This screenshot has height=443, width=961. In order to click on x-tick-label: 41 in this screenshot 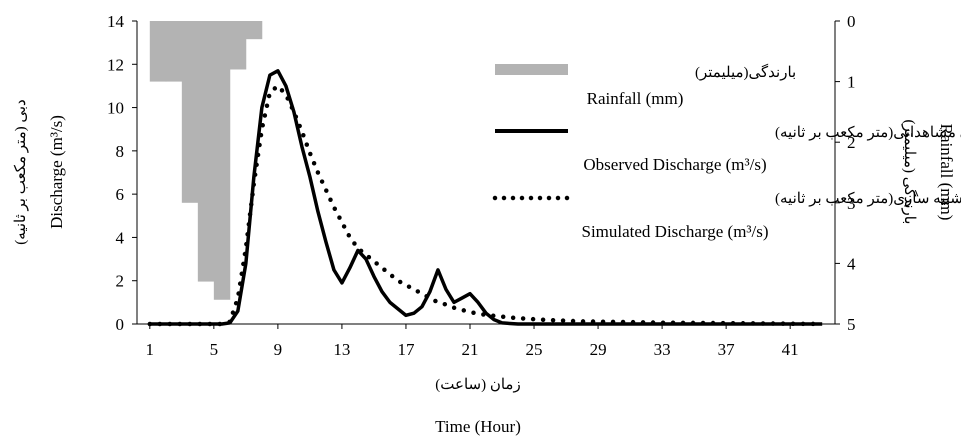, I will do `click(790, 349)`.